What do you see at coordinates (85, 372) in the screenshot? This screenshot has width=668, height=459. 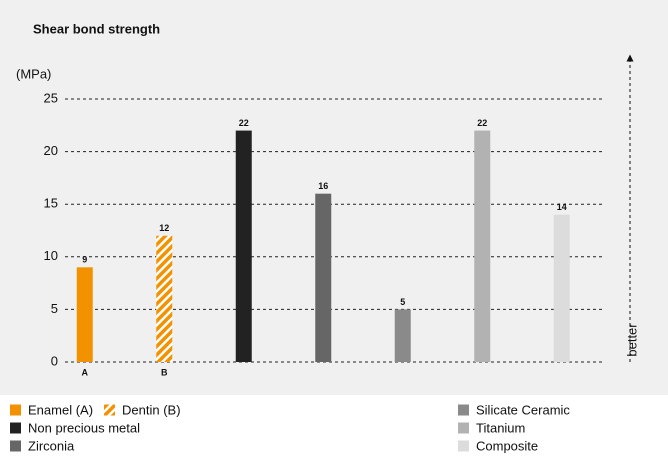 I see `x-tick-label: A` at bounding box center [85, 372].